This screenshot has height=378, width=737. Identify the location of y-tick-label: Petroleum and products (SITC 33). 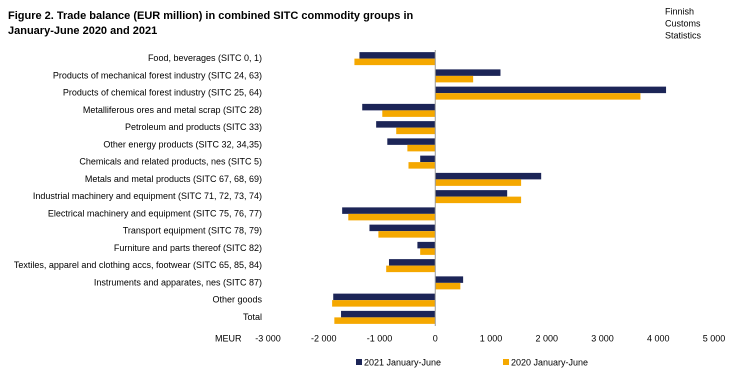
(193, 127).